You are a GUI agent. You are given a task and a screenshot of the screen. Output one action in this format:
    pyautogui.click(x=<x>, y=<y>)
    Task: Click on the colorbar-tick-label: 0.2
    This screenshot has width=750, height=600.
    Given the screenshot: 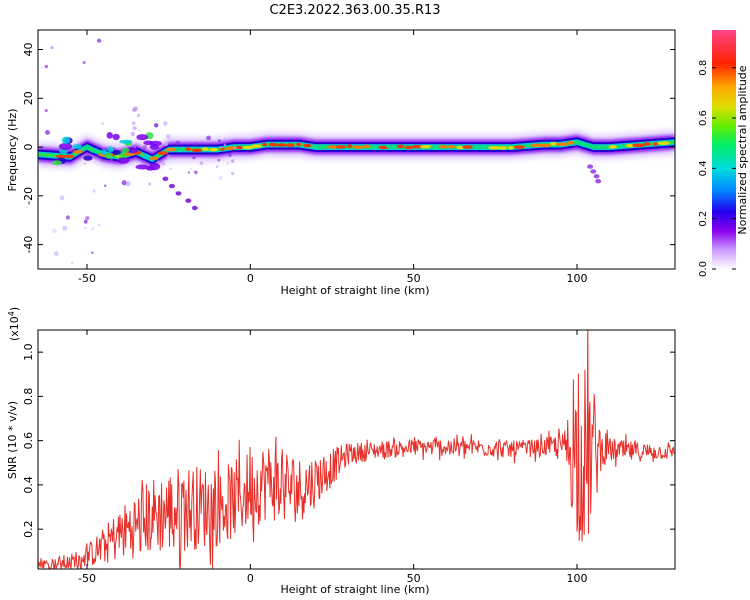 What is the action you would take?
    pyautogui.click(x=703, y=219)
    